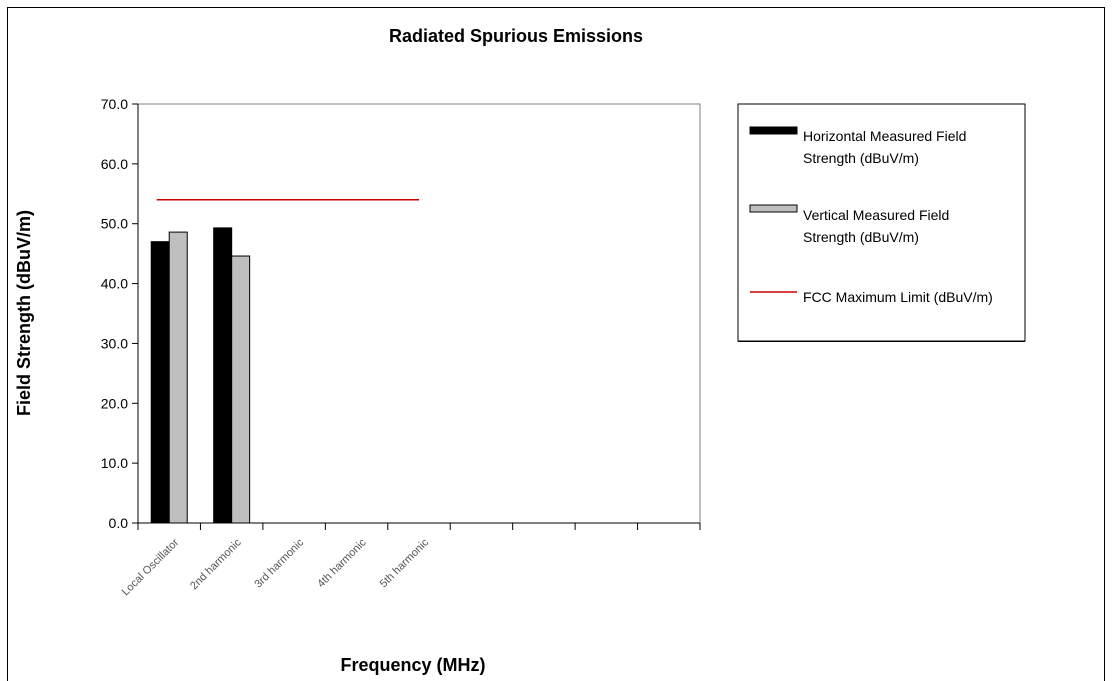 This screenshot has width=1112, height=681. Describe the element at coordinates (114, 284) in the screenshot. I see `y-tick-label: 40.0` at that location.